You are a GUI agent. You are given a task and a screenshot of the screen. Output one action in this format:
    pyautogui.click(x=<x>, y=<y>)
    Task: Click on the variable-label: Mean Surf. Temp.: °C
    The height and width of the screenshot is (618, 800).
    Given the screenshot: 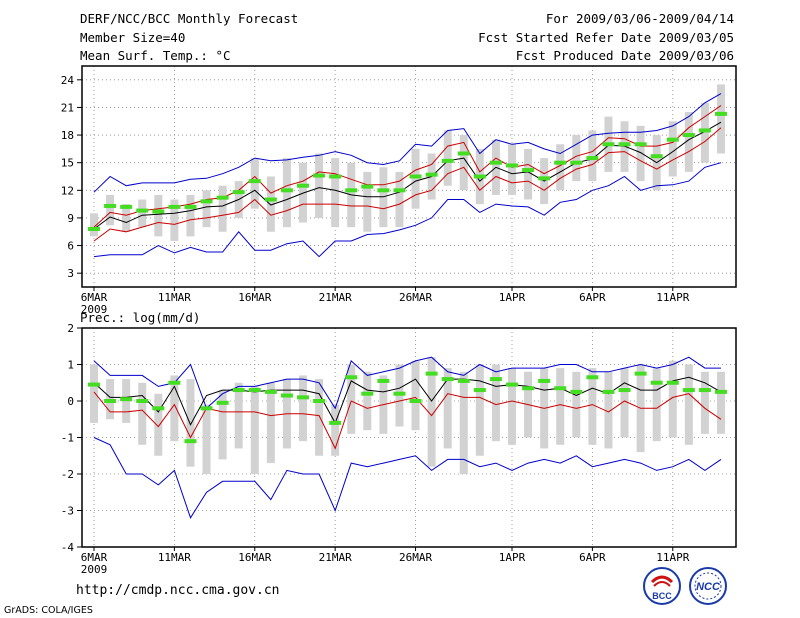 What is the action you would take?
    pyautogui.click(x=155, y=55)
    